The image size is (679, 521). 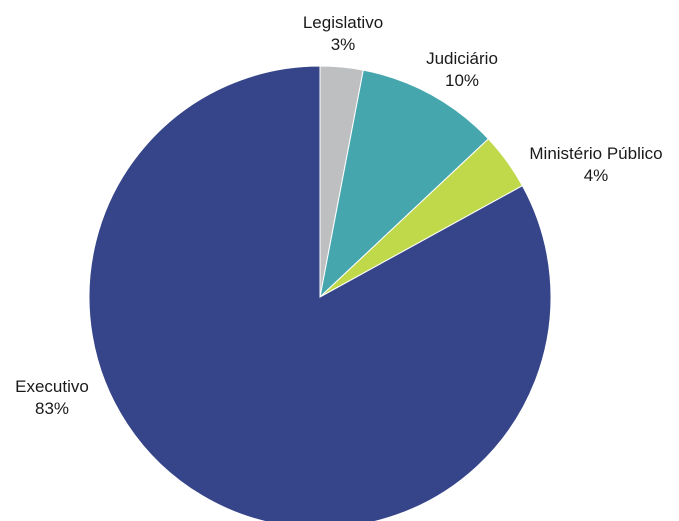 What do you see at coordinates (52, 408) in the screenshot?
I see `slice-label-value: 83%` at bounding box center [52, 408].